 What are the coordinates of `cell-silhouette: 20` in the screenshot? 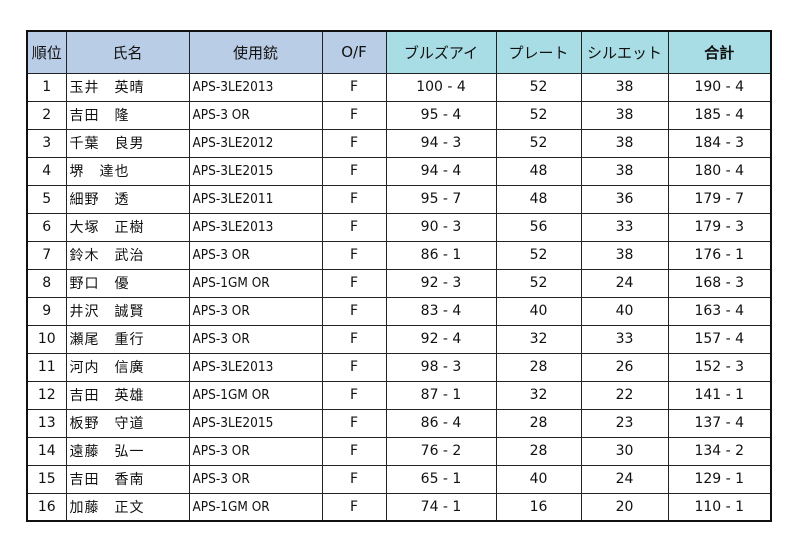 It's located at (624, 507).